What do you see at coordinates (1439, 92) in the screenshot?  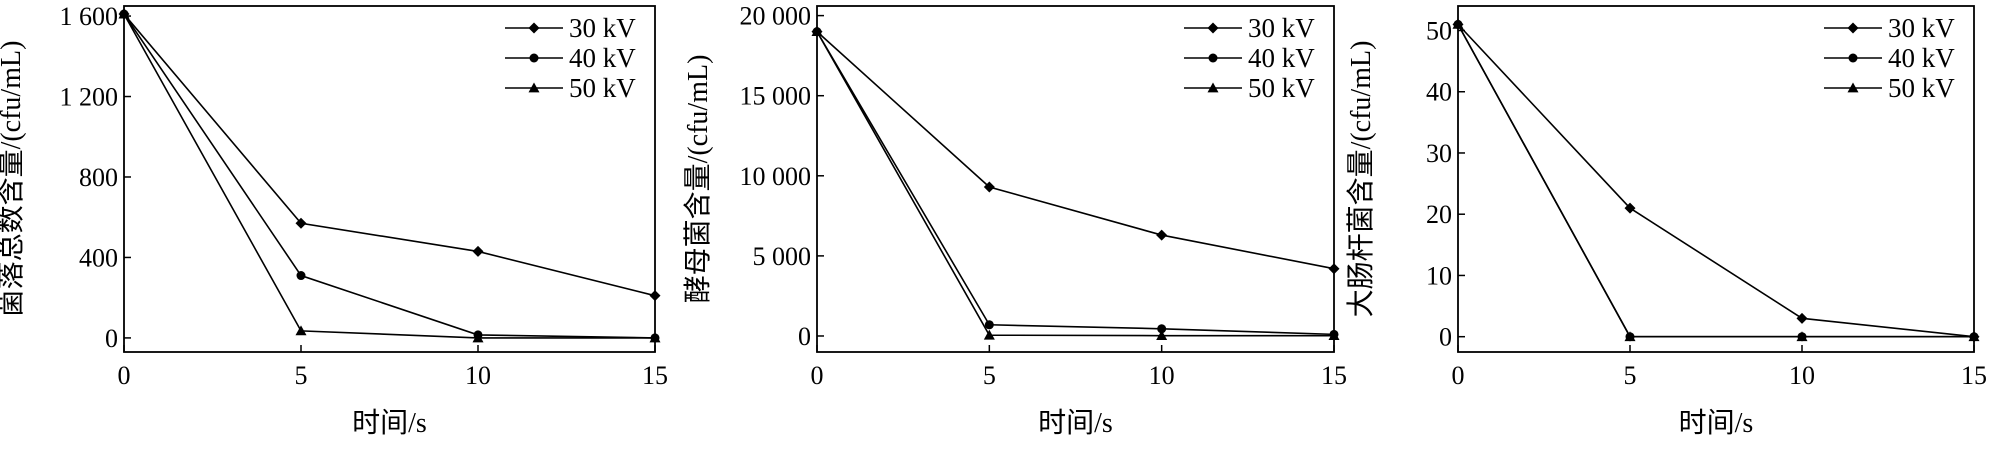 I see `y-tick-label: 40` at bounding box center [1439, 92].